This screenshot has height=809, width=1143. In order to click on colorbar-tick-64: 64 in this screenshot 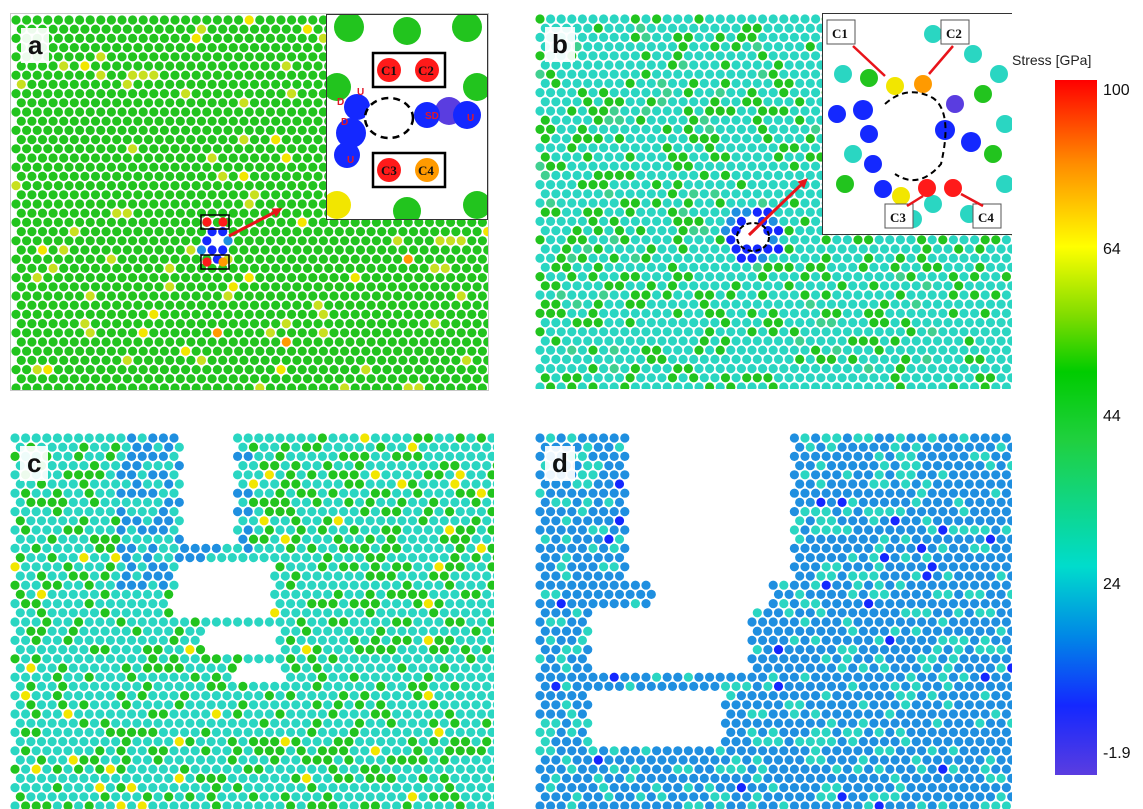, I will do `click(1112, 249)`.